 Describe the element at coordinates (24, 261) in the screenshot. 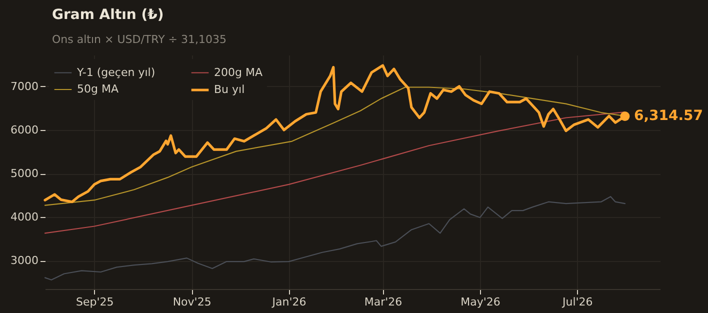

I see `y-tick-label: 3000` at that location.